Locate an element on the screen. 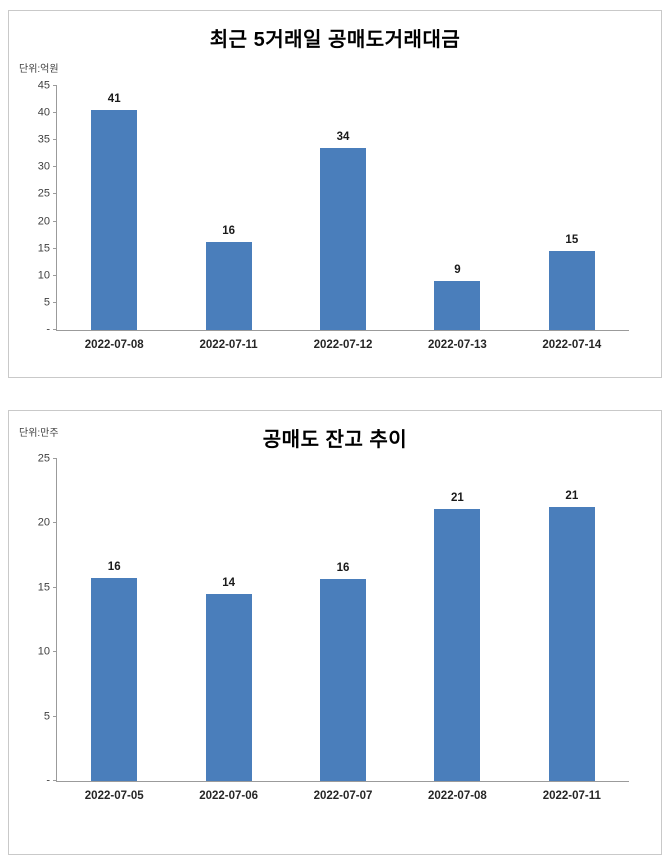 The image size is (670, 859). bar: 34 is located at coordinates (343, 230).